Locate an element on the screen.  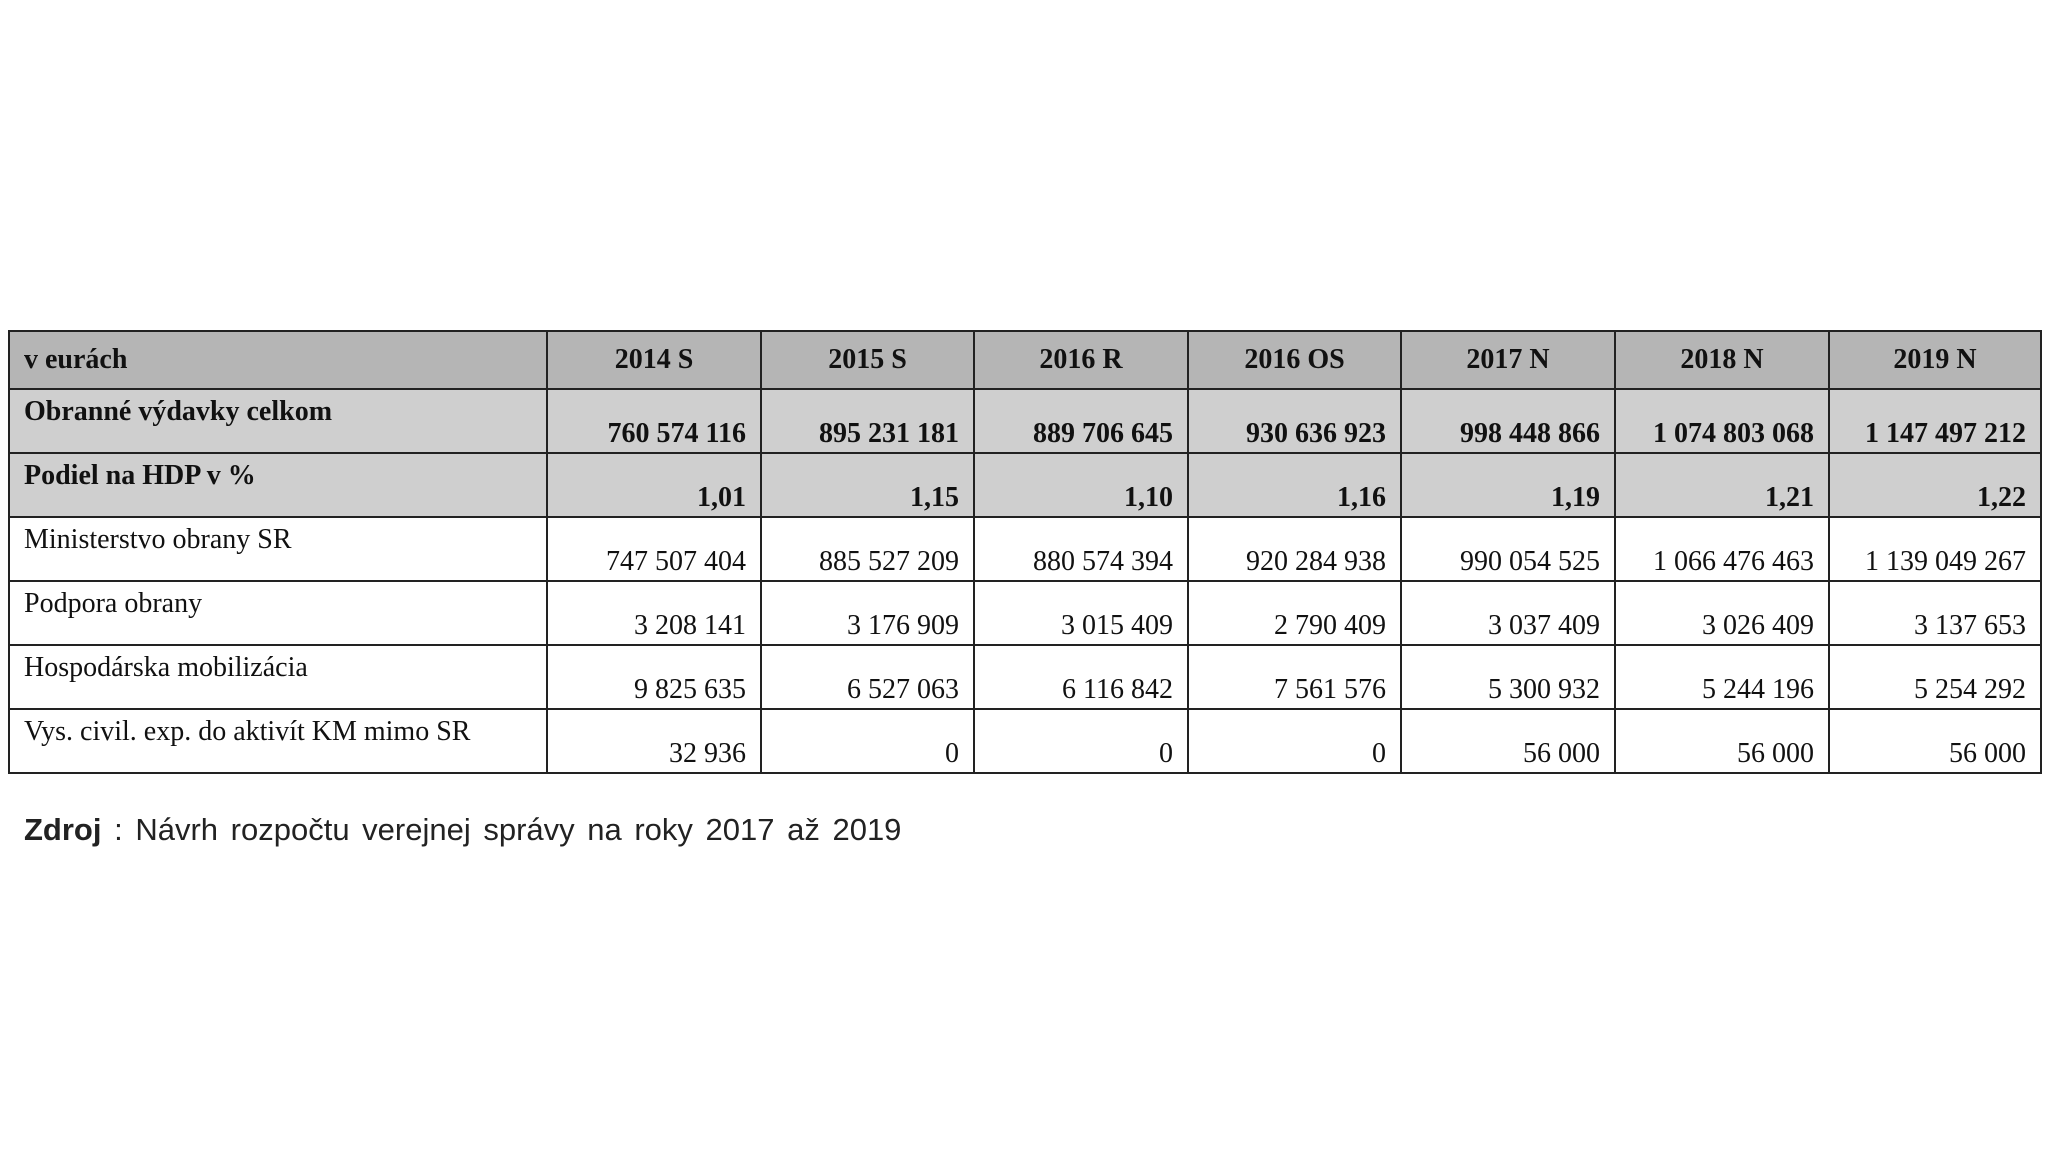
cell: 920 284 938 is located at coordinates (1294, 549).